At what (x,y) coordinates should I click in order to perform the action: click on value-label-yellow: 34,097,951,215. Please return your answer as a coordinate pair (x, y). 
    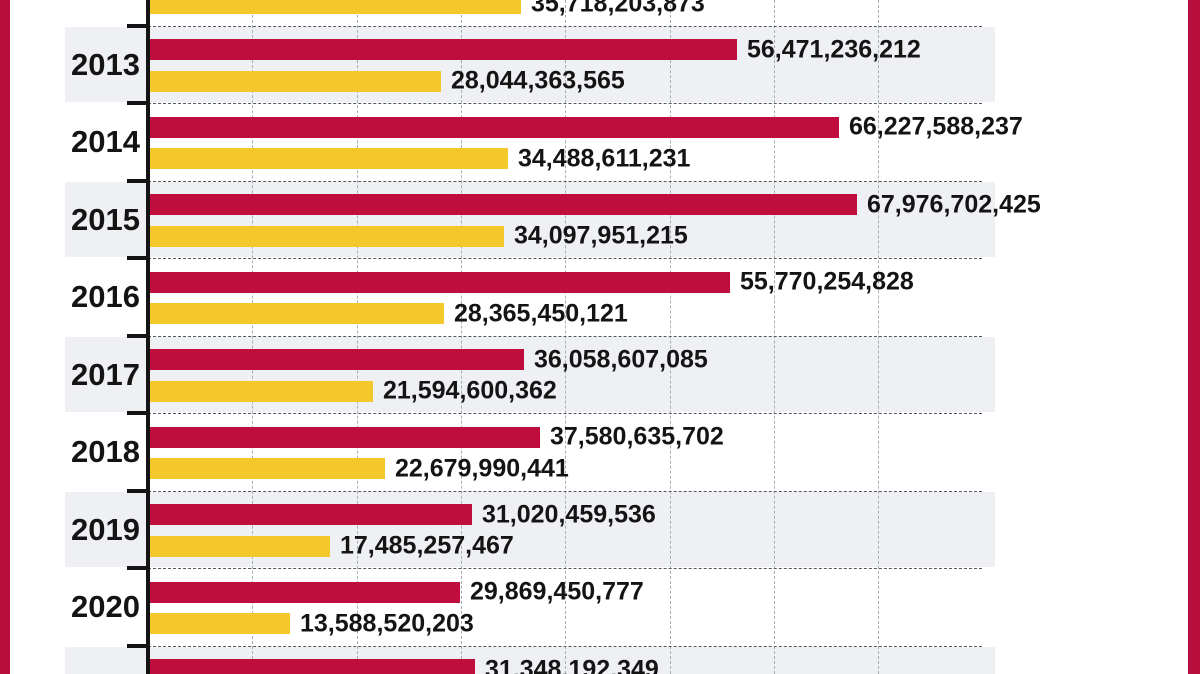
    Looking at the image, I should click on (601, 235).